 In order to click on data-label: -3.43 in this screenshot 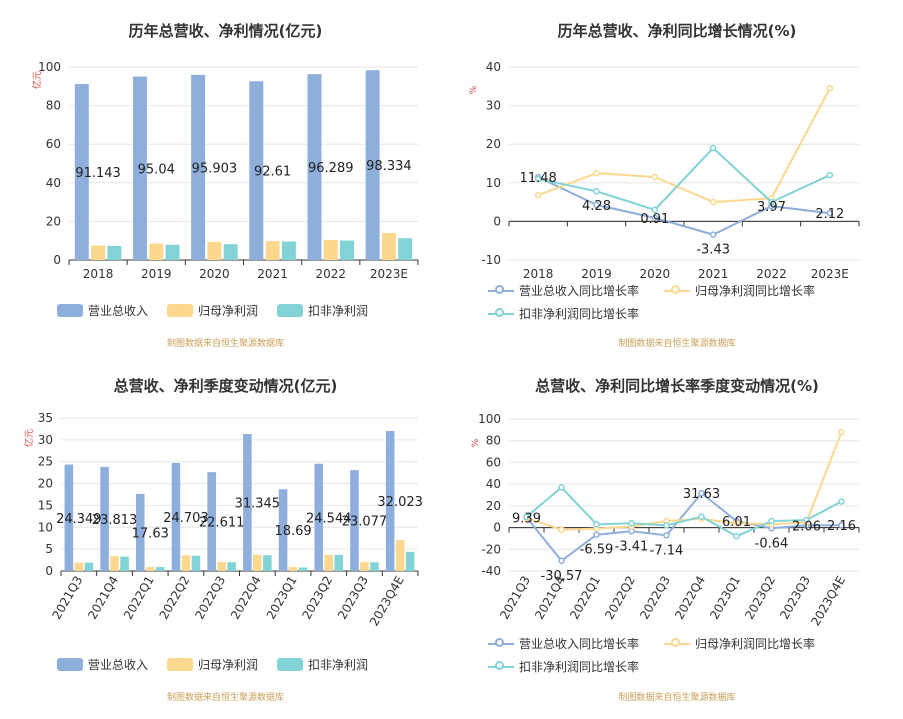, I will do `click(713, 250)`.